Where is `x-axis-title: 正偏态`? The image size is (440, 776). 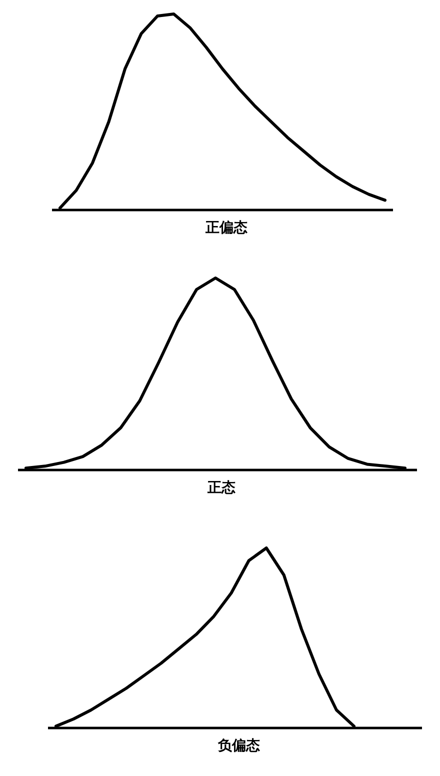 x-axis-title: 正偏态 is located at coordinates (226, 228).